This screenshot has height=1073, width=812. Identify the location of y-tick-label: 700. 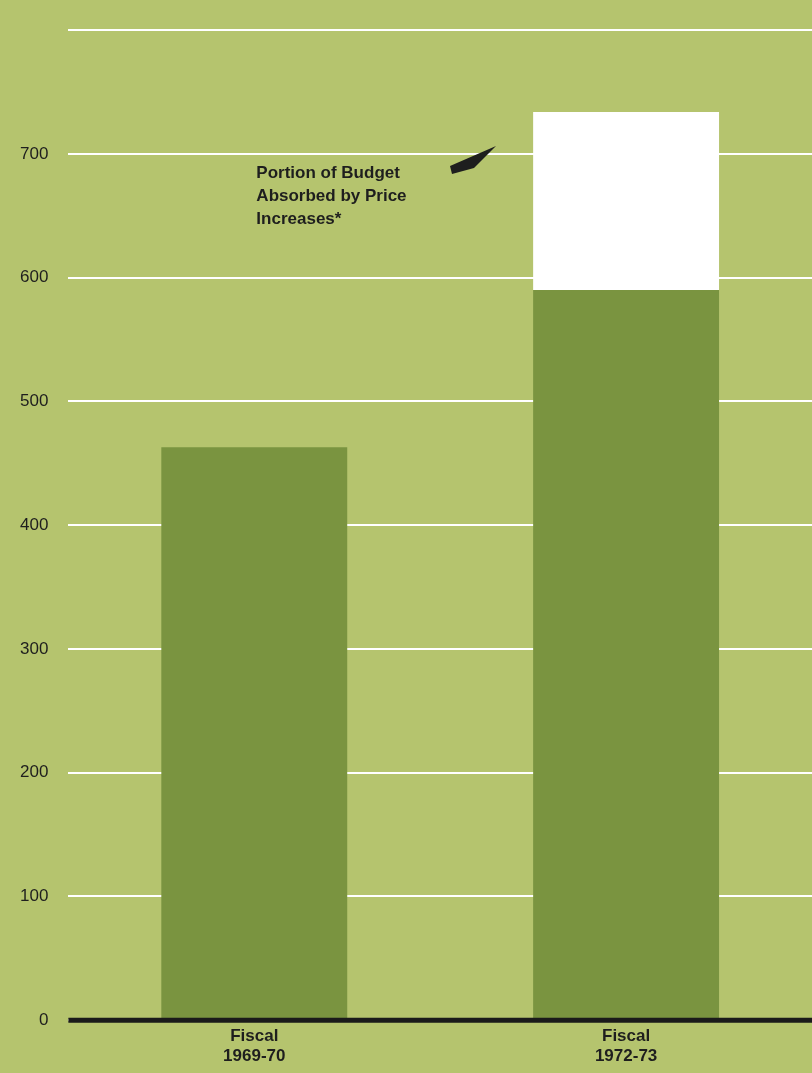
(34, 153).